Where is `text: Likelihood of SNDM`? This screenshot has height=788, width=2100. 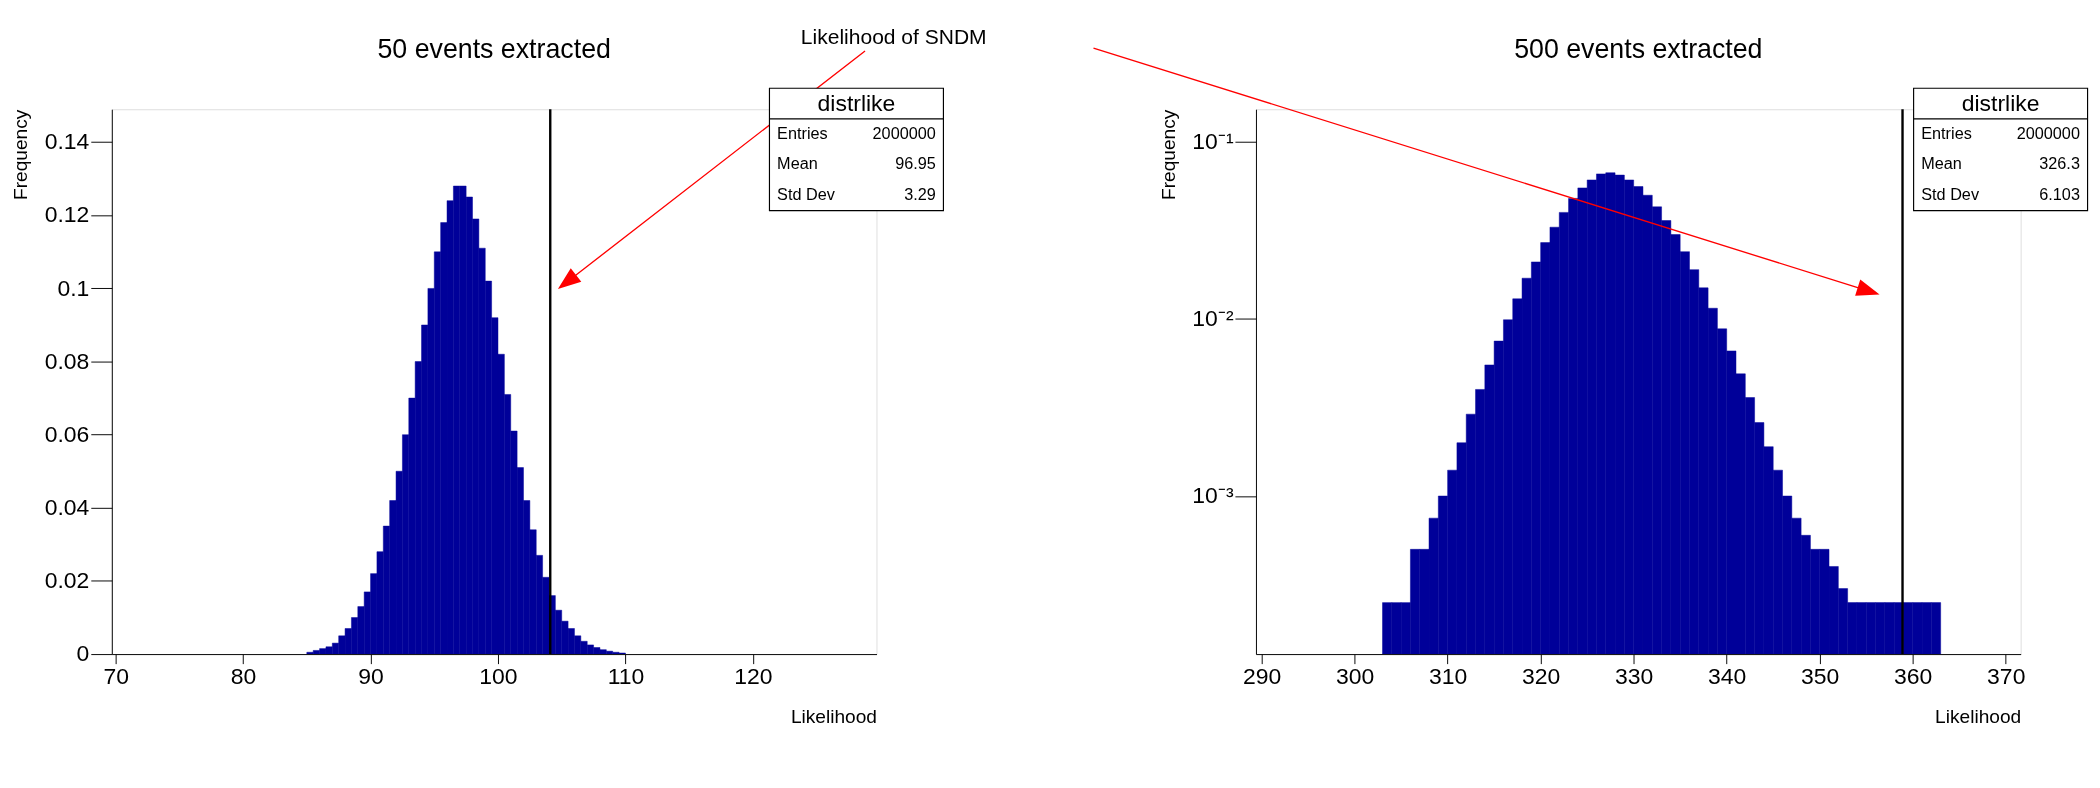
text: Likelihood of SNDM is located at coordinates (893, 37).